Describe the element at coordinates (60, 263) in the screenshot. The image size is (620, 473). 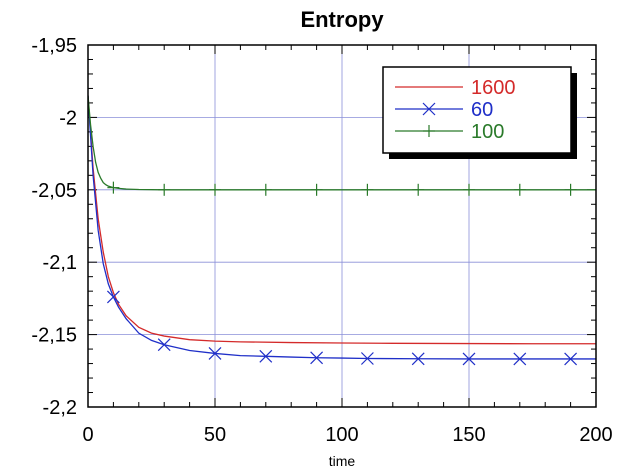
I see `y-tick-label: -2,1` at that location.